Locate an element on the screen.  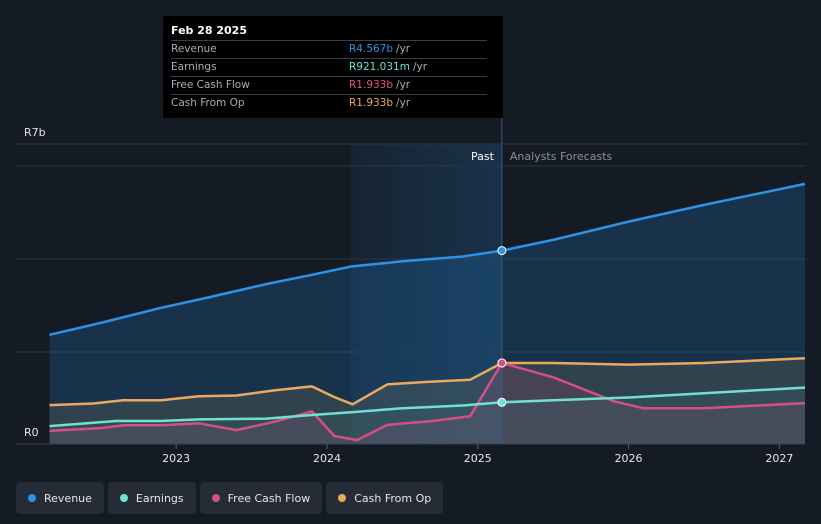
legend-item-revenue: Revenue is located at coordinates (60, 498).